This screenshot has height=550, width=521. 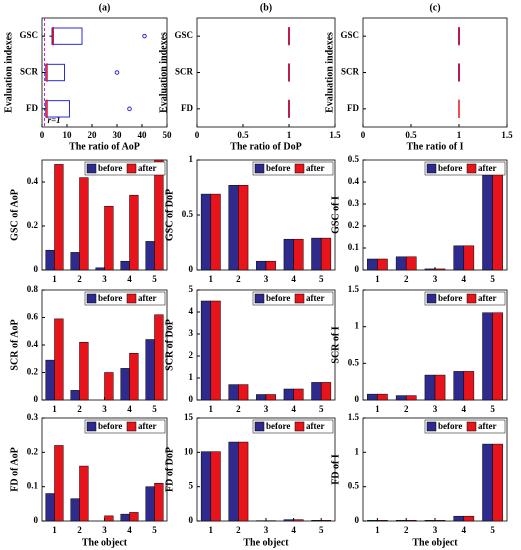 What do you see at coordinates (363, 135) in the screenshot?
I see `x-tick-label: 0` at bounding box center [363, 135].